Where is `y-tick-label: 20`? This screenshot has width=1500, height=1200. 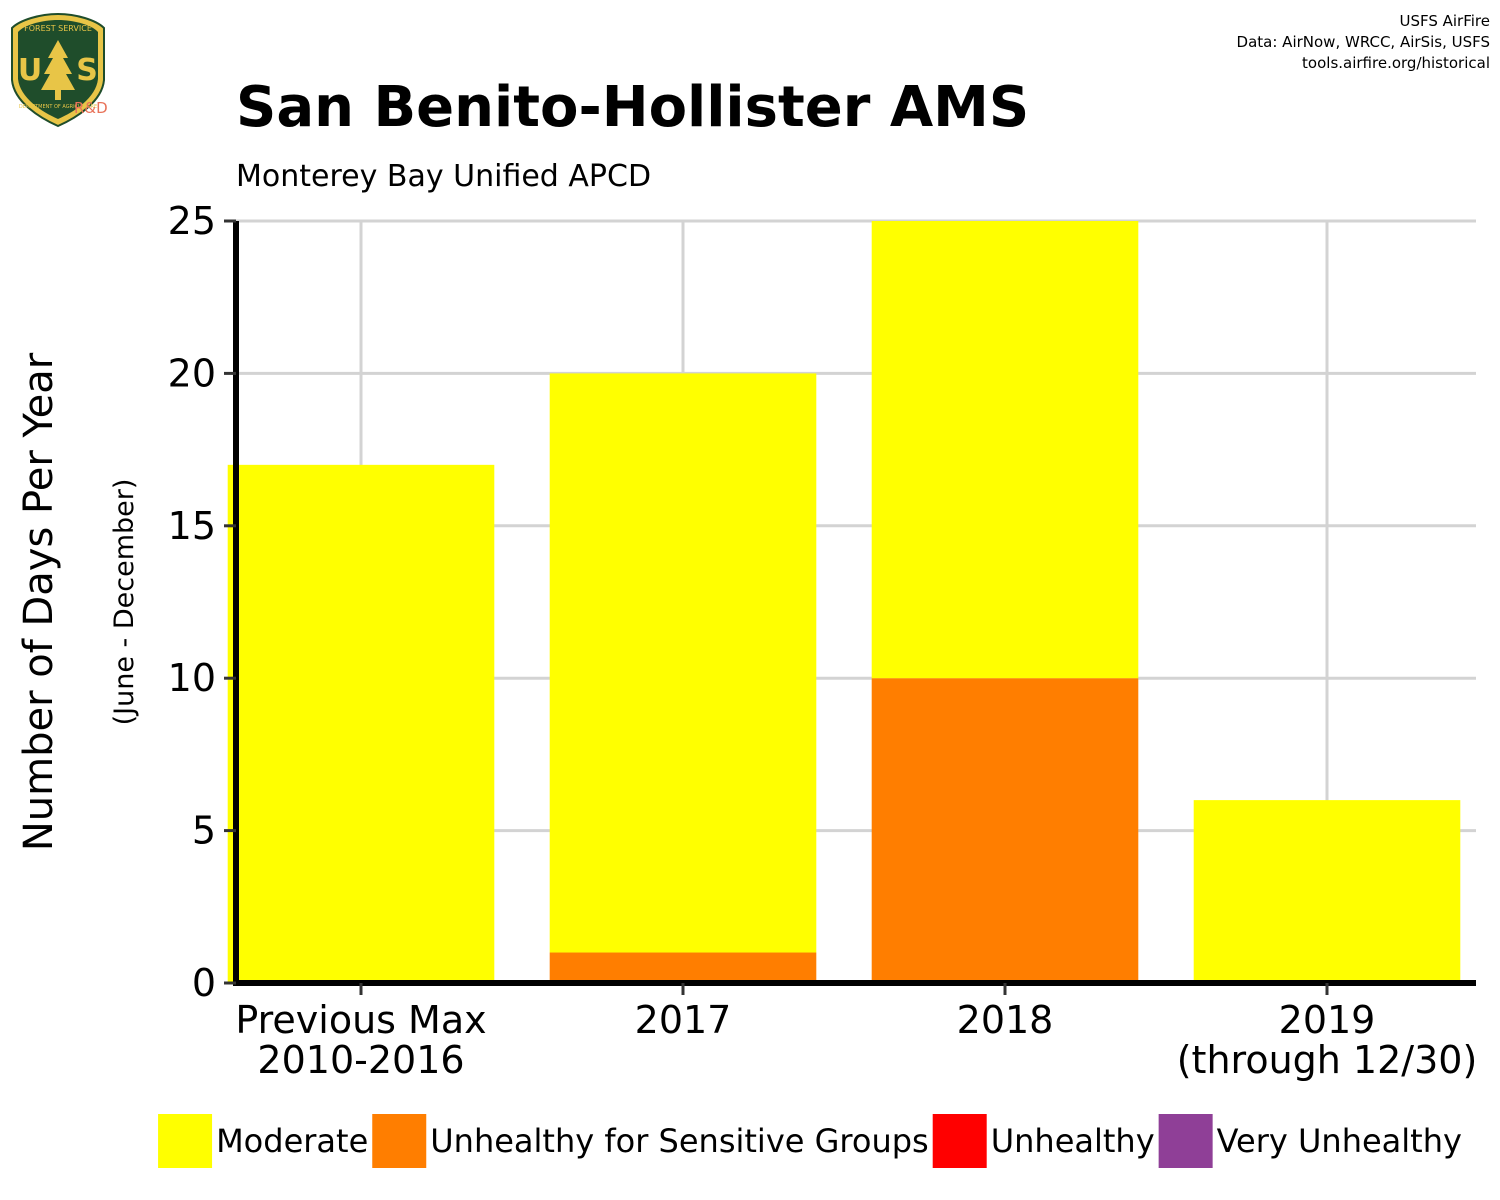 y-tick-label: 20 is located at coordinates (192, 373).